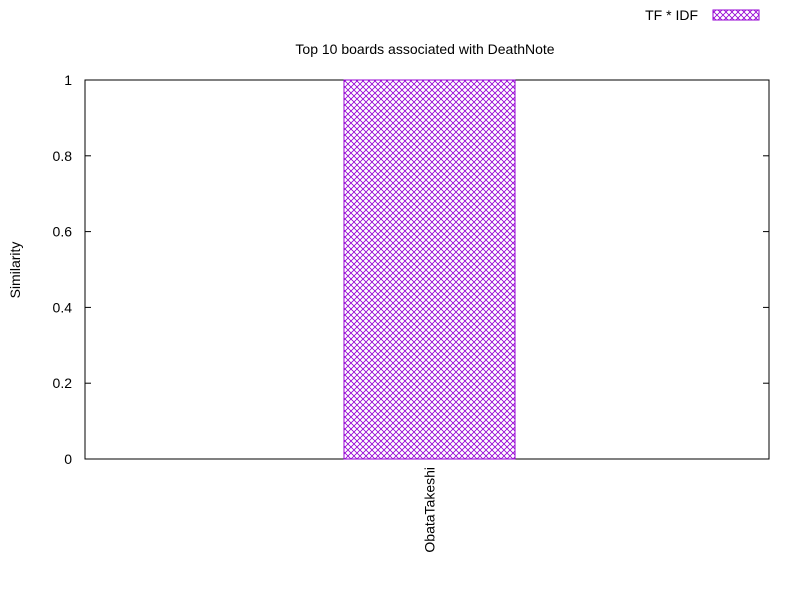 This screenshot has width=800, height=605. What do you see at coordinates (63, 232) in the screenshot?
I see `y-tick-label: 0.6` at bounding box center [63, 232].